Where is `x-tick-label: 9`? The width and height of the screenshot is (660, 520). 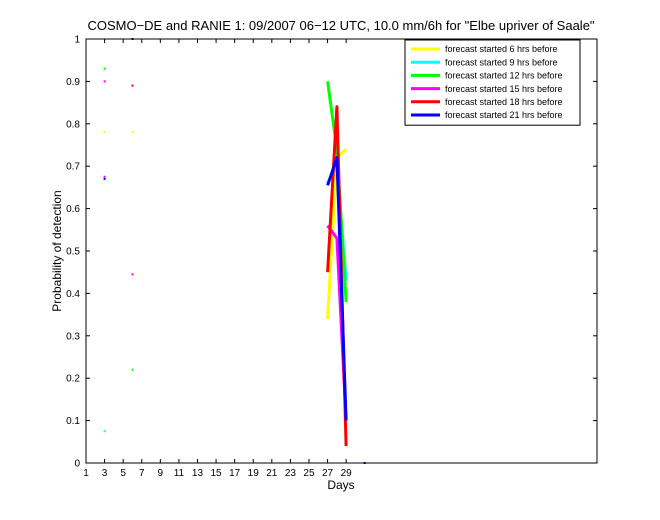 x-tick-label: 9 is located at coordinates (161, 473).